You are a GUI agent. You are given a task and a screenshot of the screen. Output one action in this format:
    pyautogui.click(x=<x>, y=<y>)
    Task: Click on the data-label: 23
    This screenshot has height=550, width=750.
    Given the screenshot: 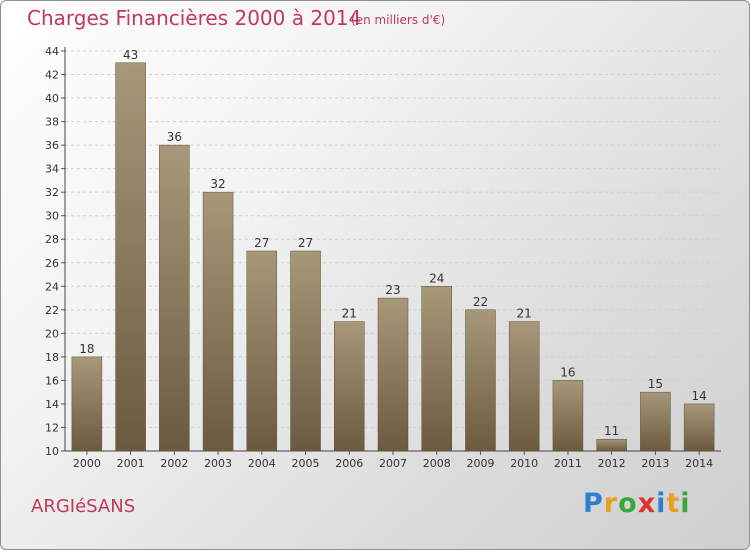 What is the action you would take?
    pyautogui.click(x=392, y=290)
    